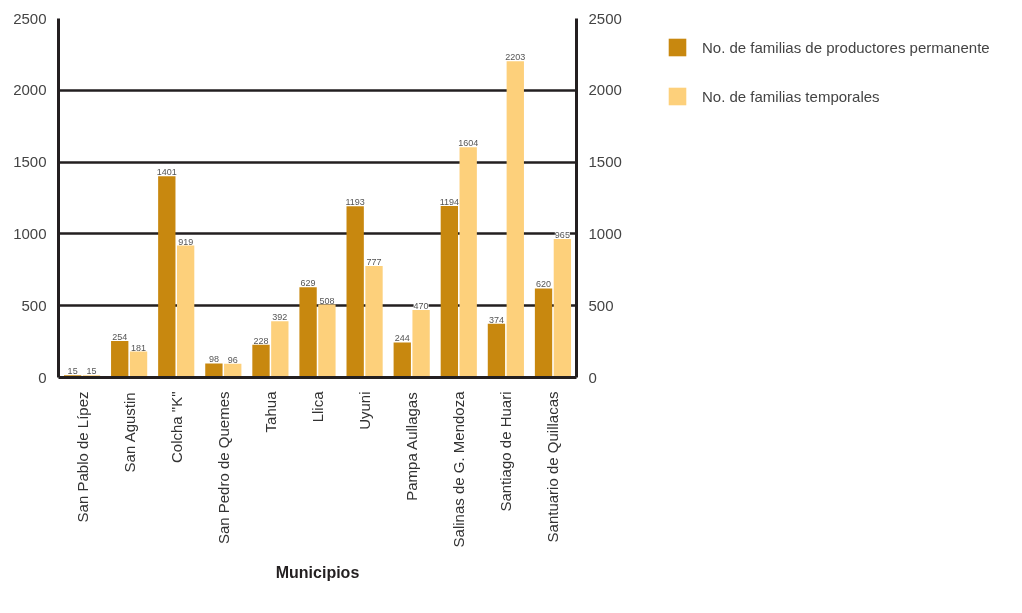 The height and width of the screenshot is (613, 1022). Describe the element at coordinates (34, 305) in the screenshot. I see `y-tick-label: 500` at that location.